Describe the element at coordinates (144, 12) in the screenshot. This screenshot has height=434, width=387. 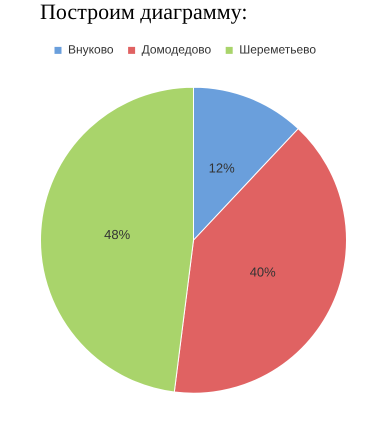
I see `chart-title: Построим диаграмму:` at that location.